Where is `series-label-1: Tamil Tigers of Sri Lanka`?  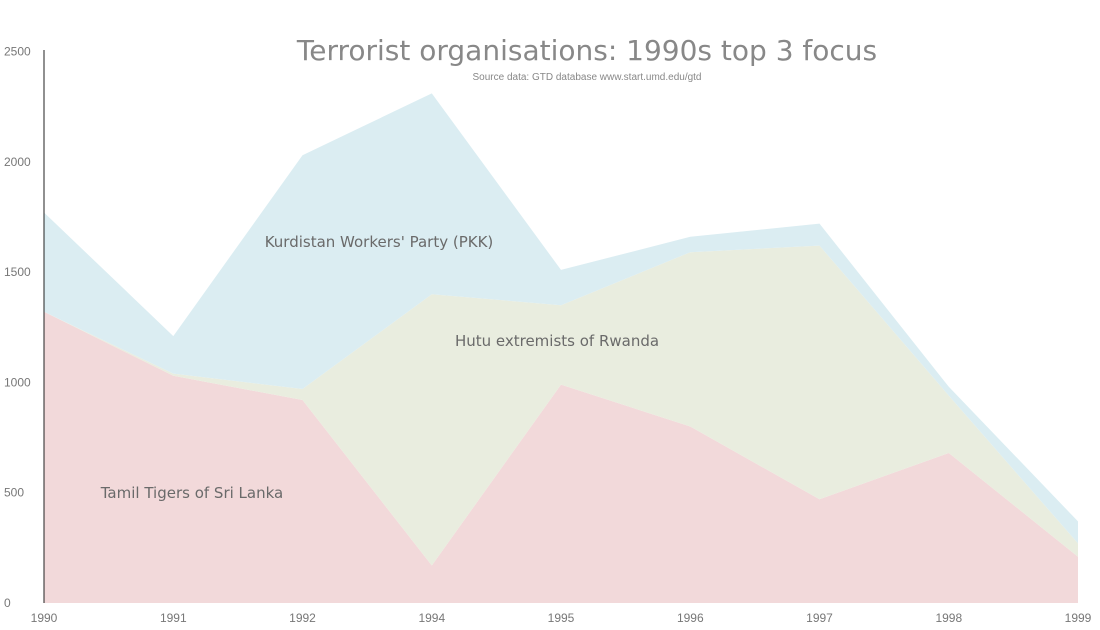
series-label-1: Tamil Tigers of Sri Lanka is located at coordinates (191, 493).